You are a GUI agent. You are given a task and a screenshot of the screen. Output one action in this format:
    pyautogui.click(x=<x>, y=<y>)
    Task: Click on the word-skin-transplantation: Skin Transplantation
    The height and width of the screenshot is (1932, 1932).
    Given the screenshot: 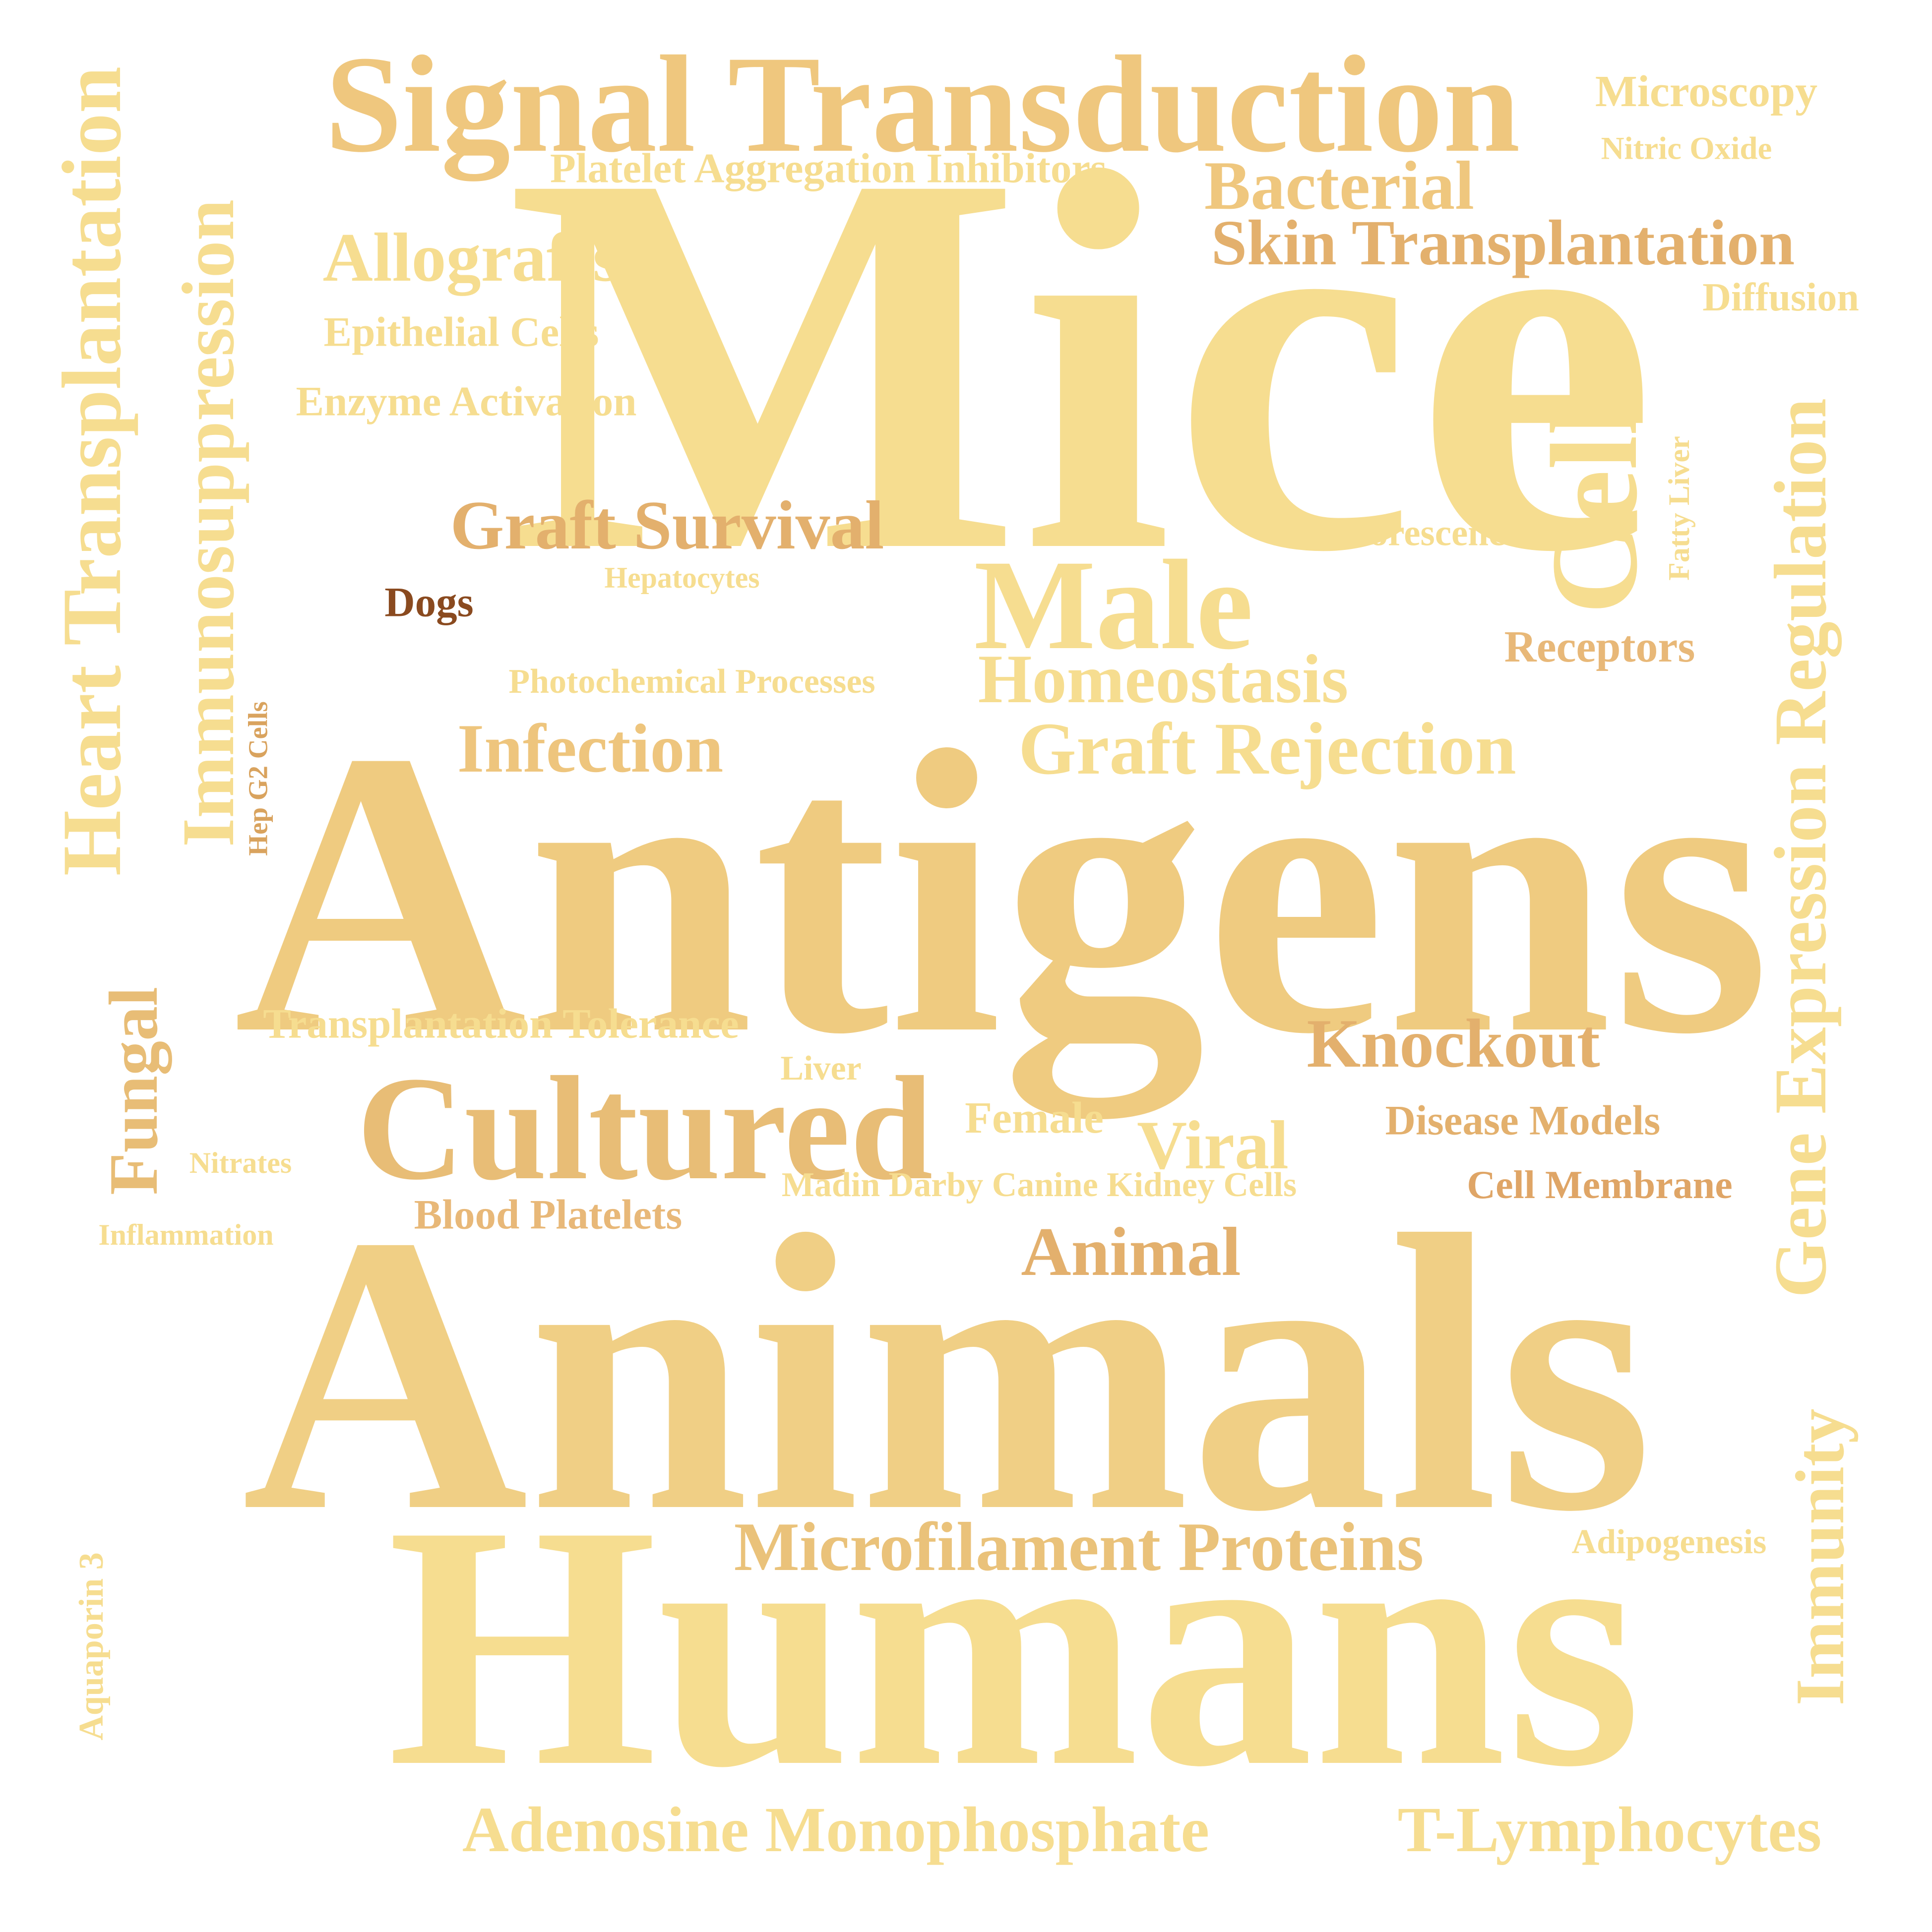 What is the action you would take?
    pyautogui.click(x=1503, y=243)
    